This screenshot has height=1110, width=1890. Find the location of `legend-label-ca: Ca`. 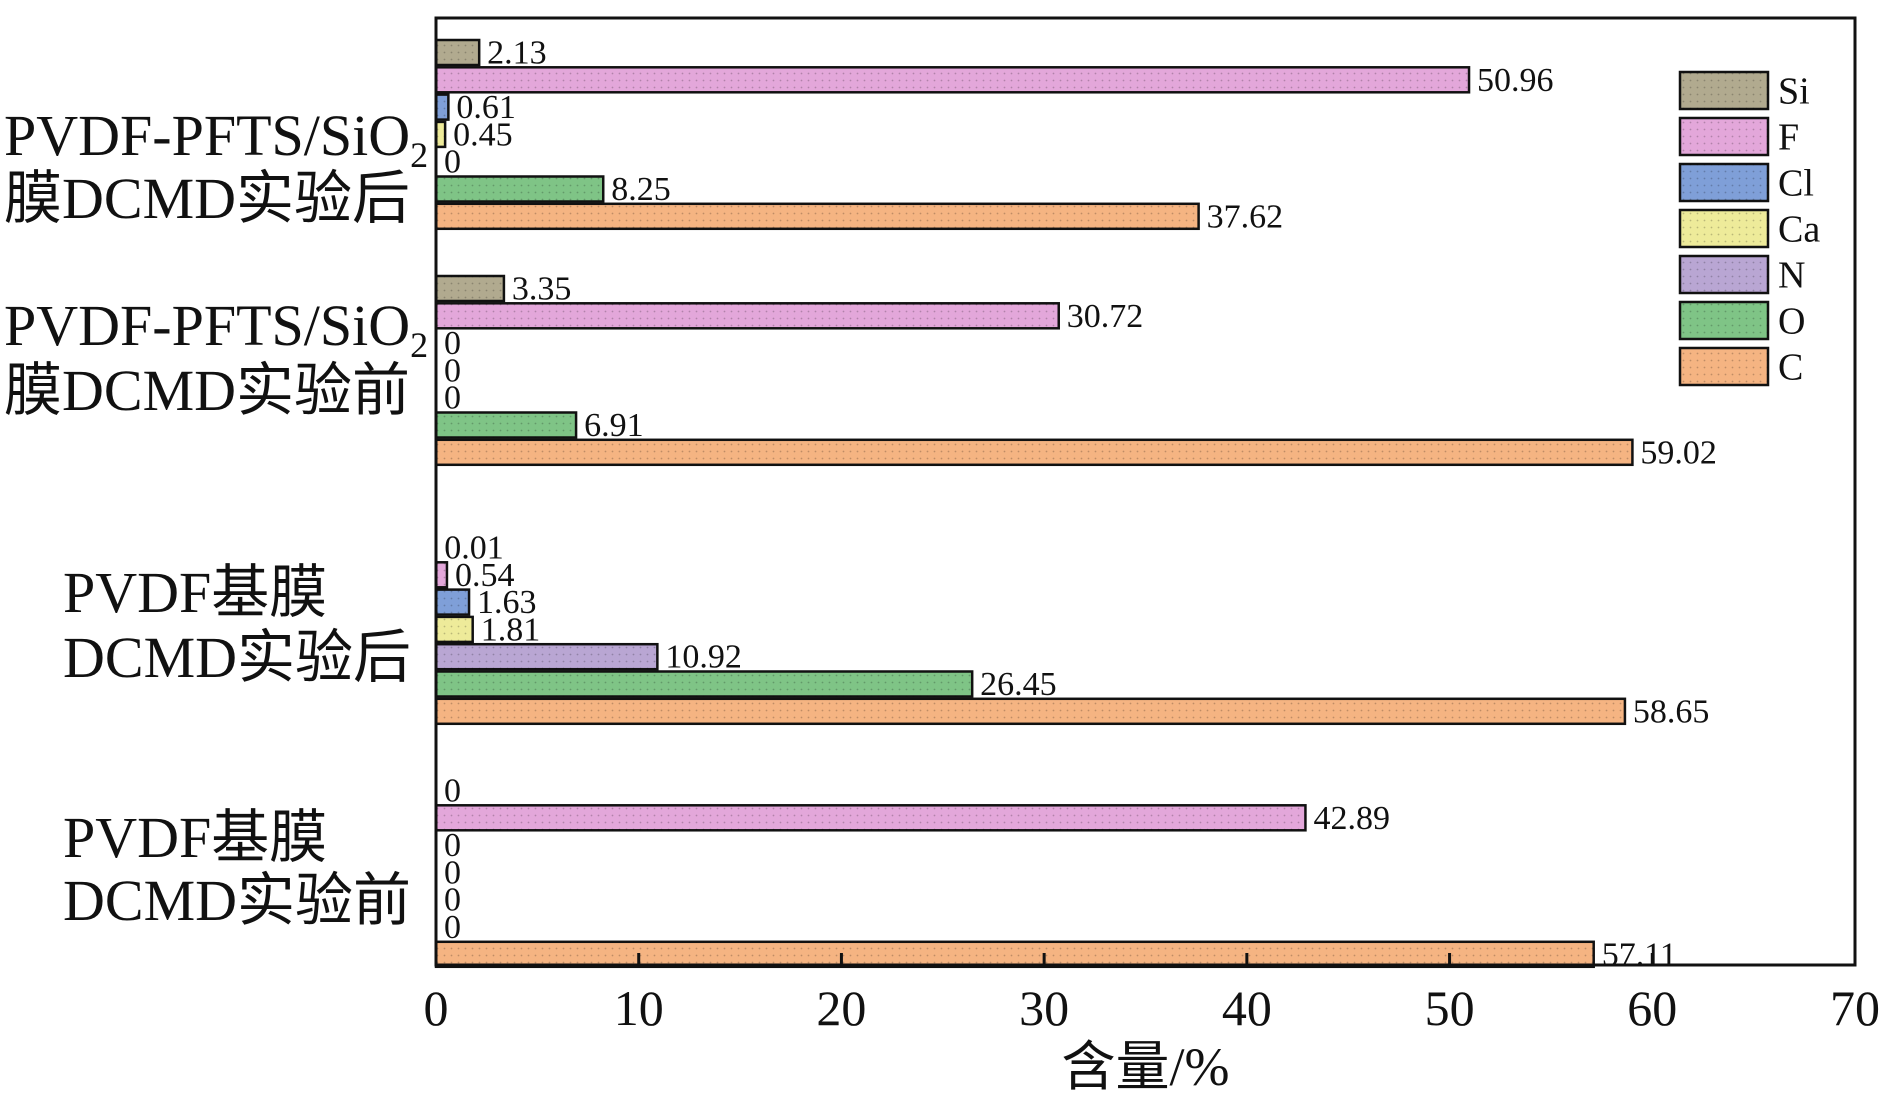

legend-label-ca: Ca is located at coordinates (1799, 230).